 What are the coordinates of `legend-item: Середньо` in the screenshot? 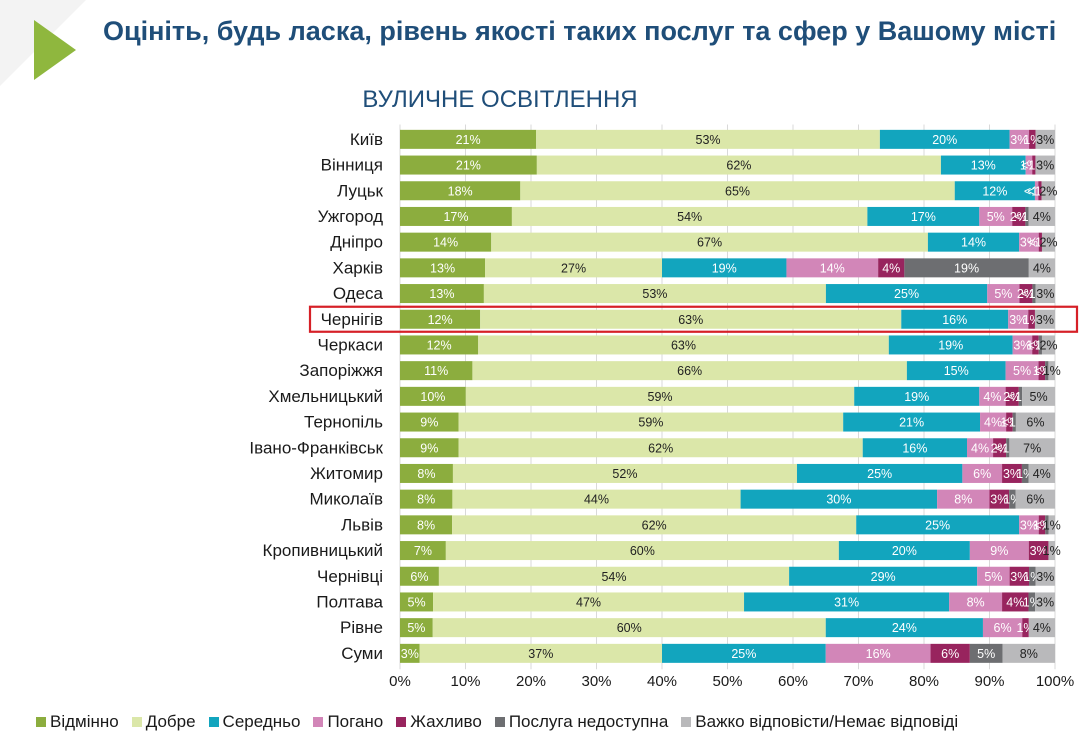 It's located at (254, 722).